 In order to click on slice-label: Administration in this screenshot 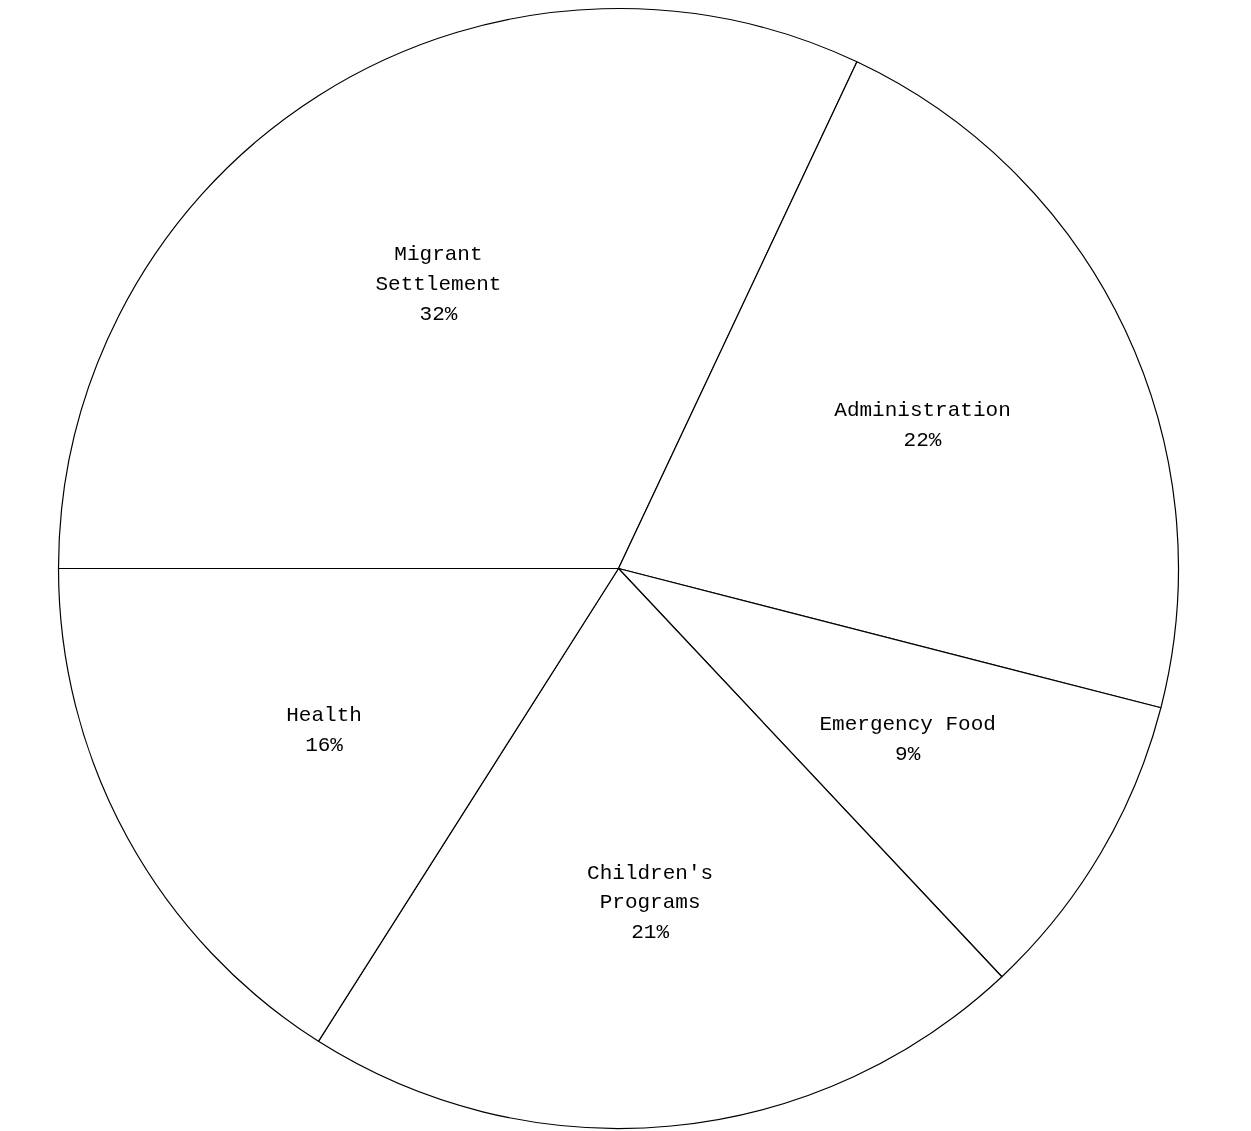, I will do `click(922, 410)`.